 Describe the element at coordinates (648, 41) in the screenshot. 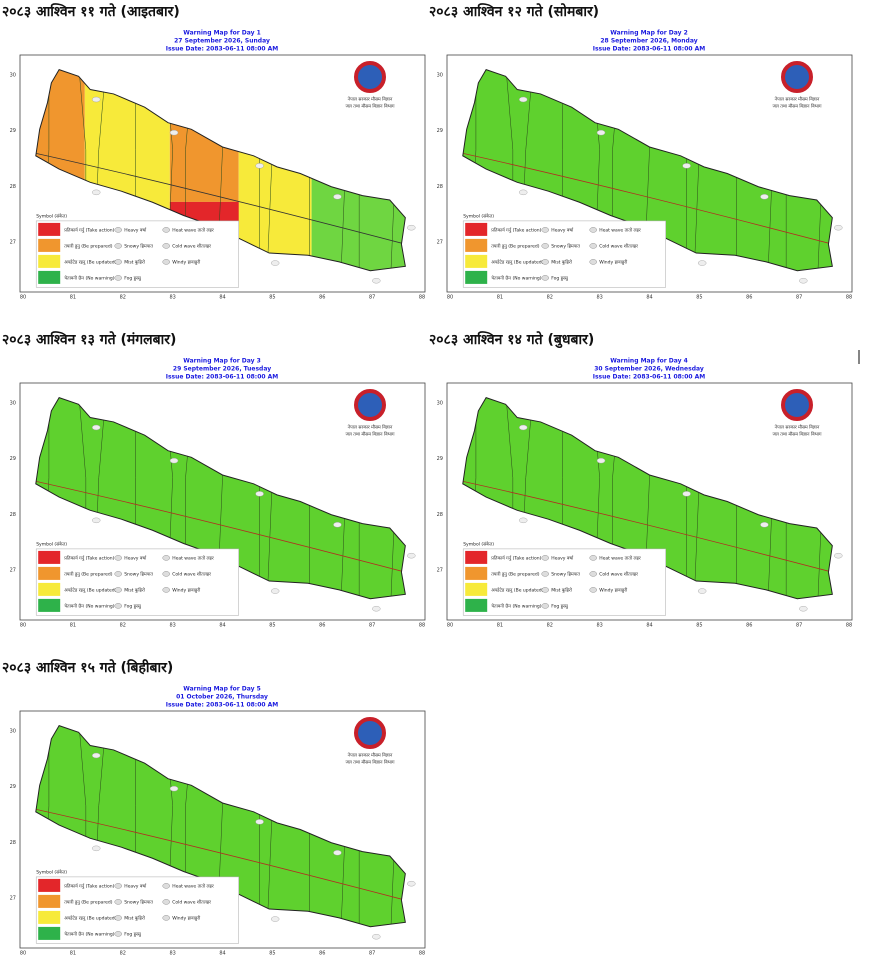

I see `map-date: 28 September 2026, Monday` at that location.